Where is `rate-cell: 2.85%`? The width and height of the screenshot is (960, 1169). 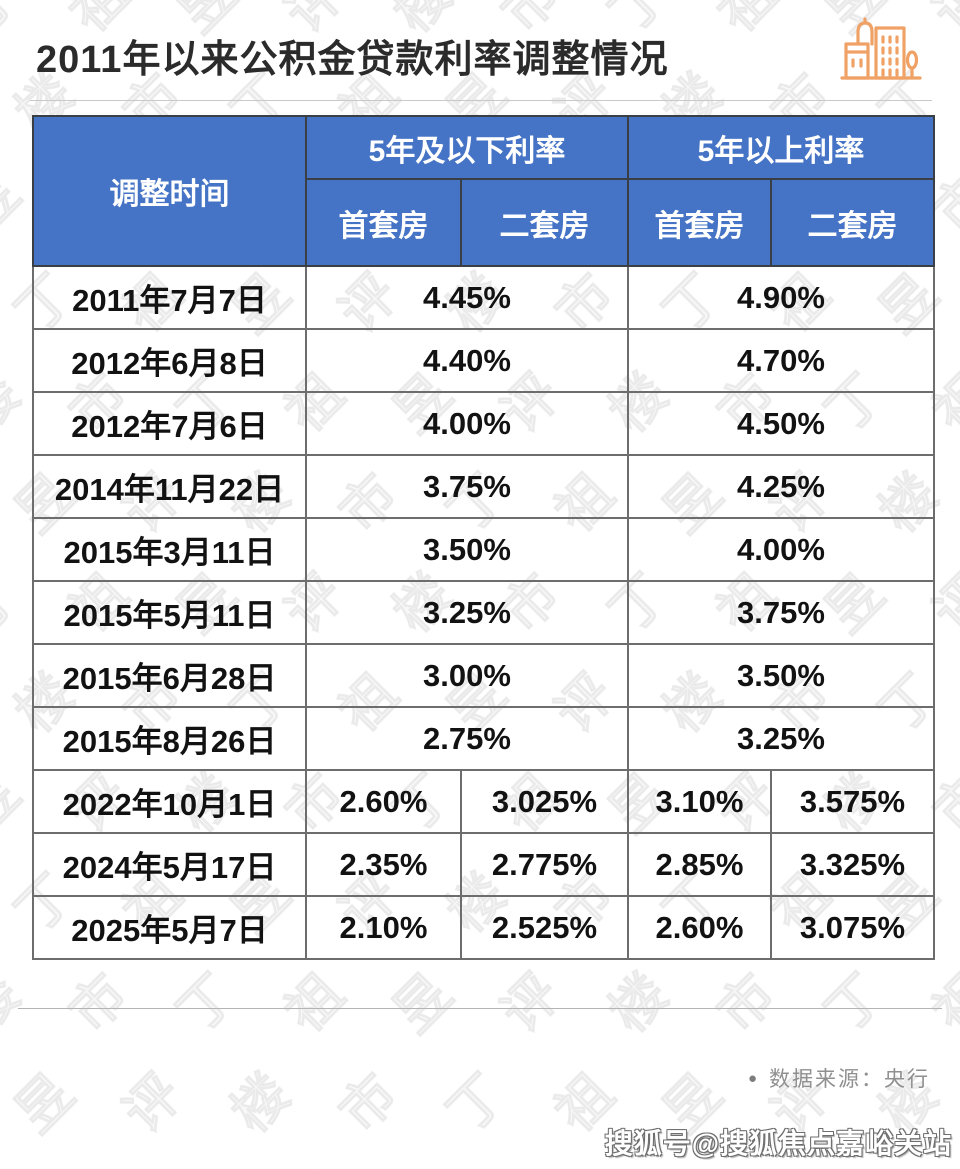 rate-cell: 2.85% is located at coordinates (699, 864).